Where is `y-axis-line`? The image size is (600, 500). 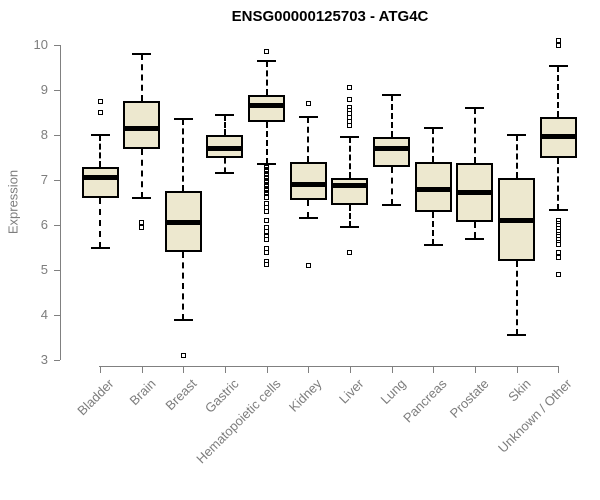
y-axis-line is located at coordinates (60, 202).